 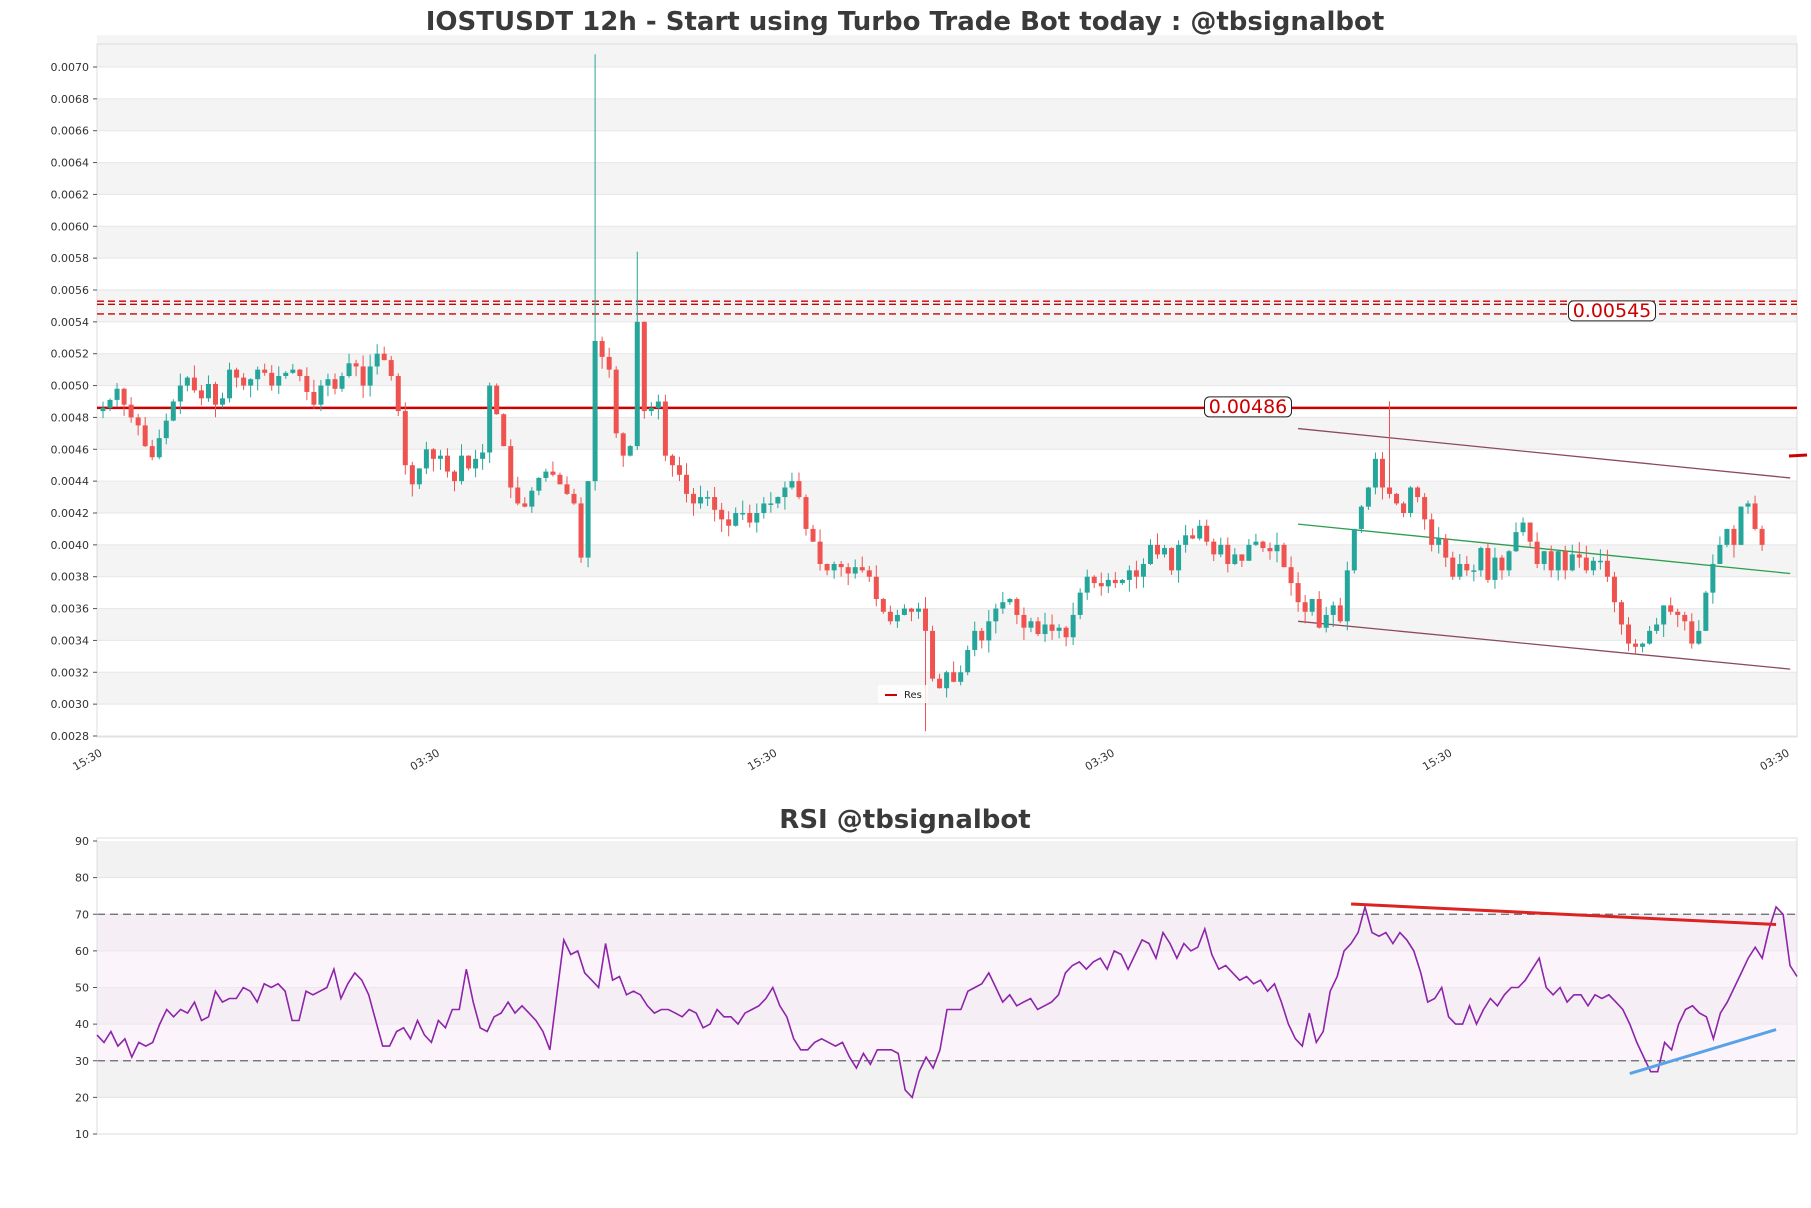 What do you see at coordinates (1506, 379) in the screenshot?
I see `level-labels: 0.00486 0.00545` at bounding box center [1506, 379].